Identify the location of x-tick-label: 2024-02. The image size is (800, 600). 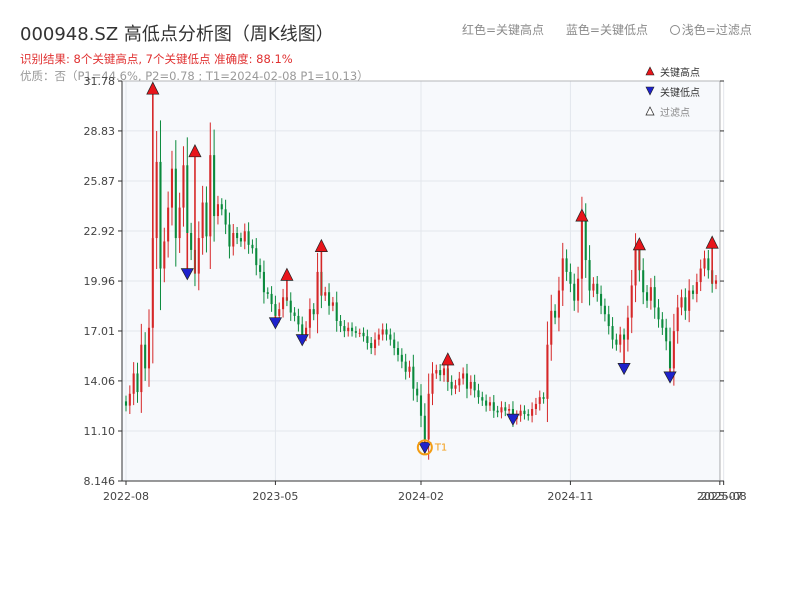
(421, 496).